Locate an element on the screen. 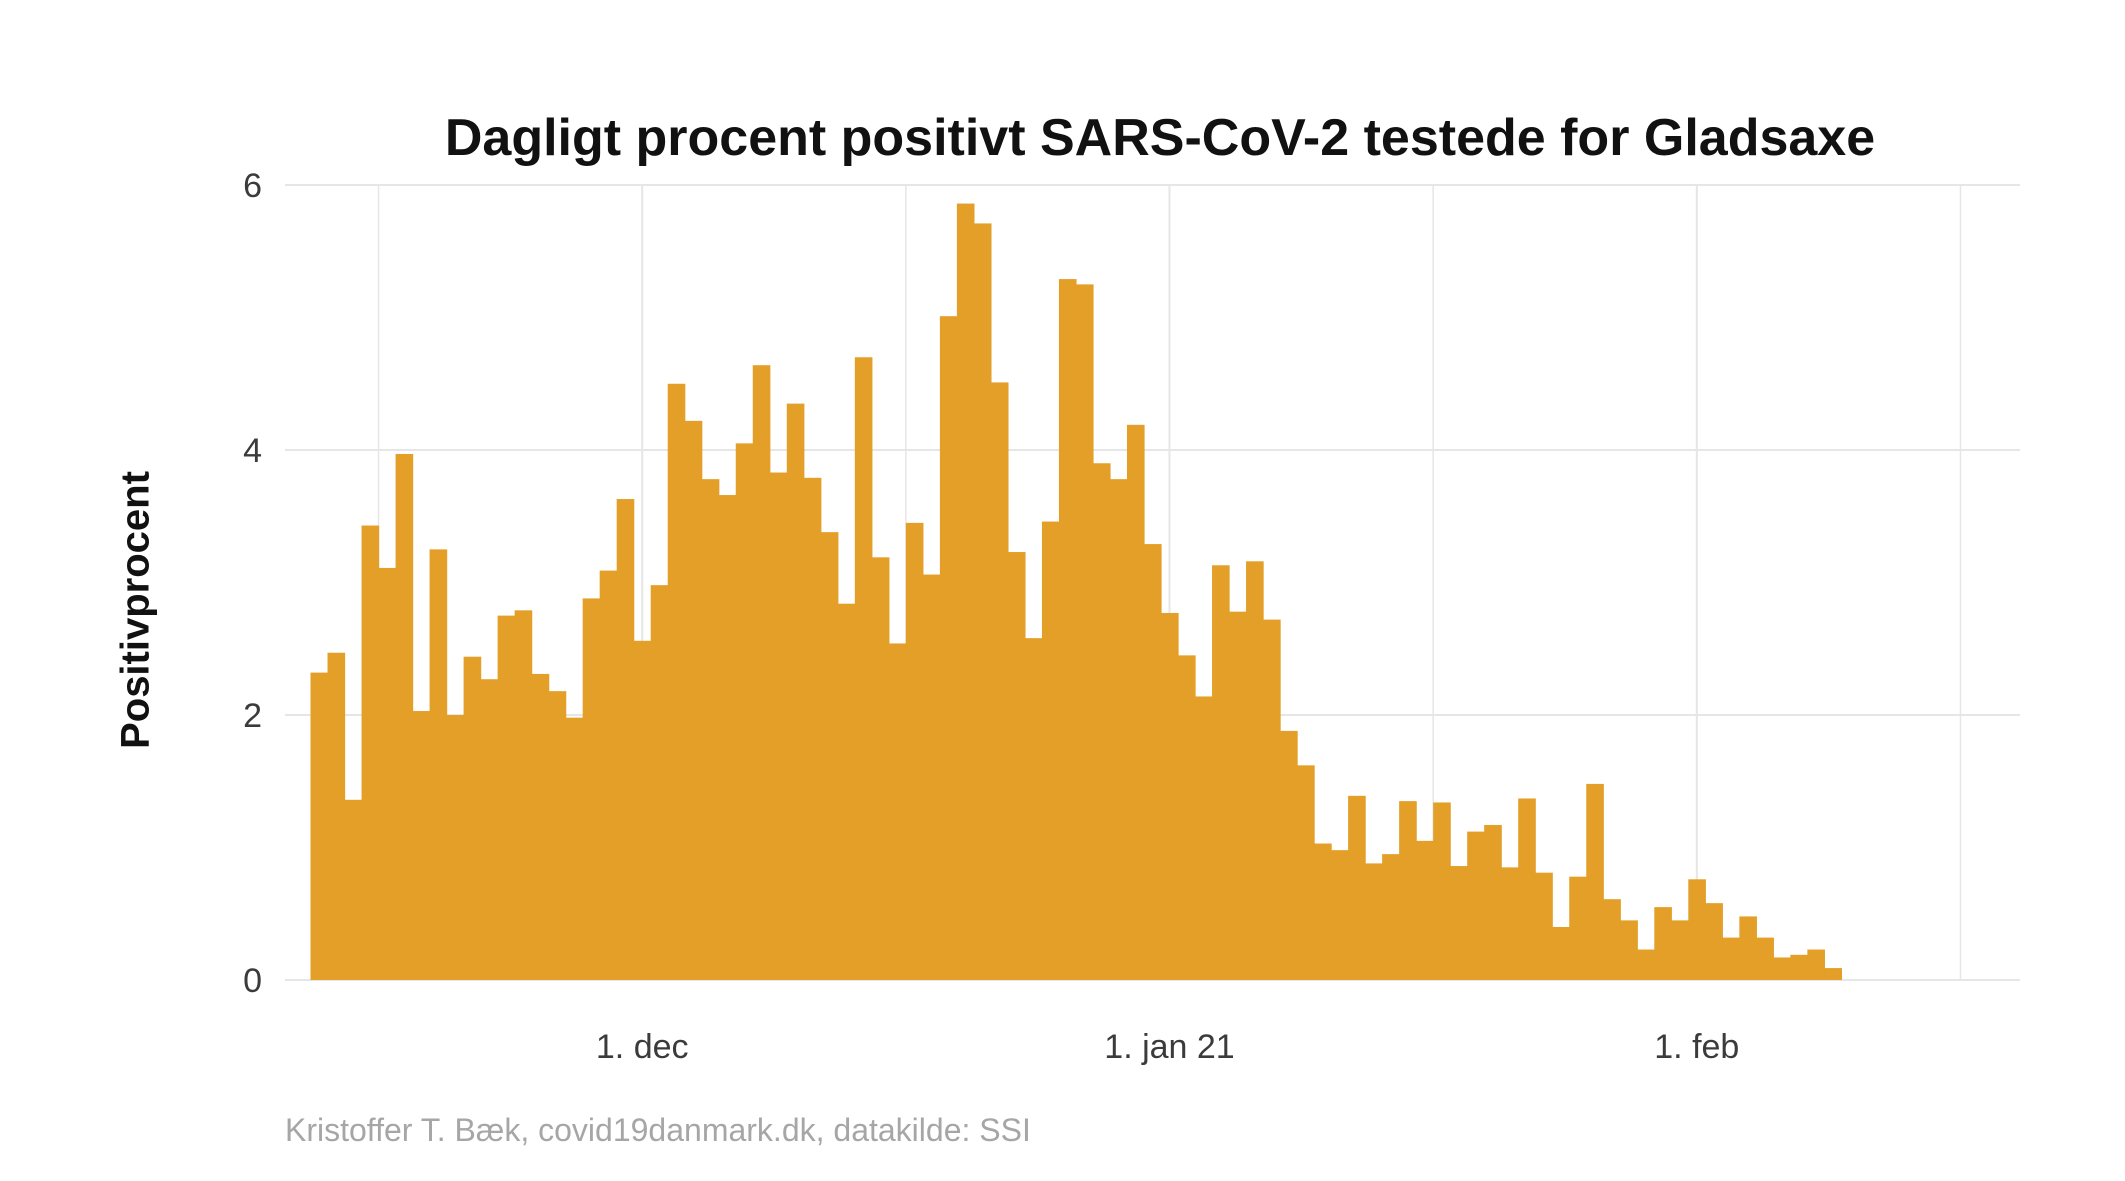 The width and height of the screenshot is (2125, 1181). y-tick-label: 4 is located at coordinates (252, 451).